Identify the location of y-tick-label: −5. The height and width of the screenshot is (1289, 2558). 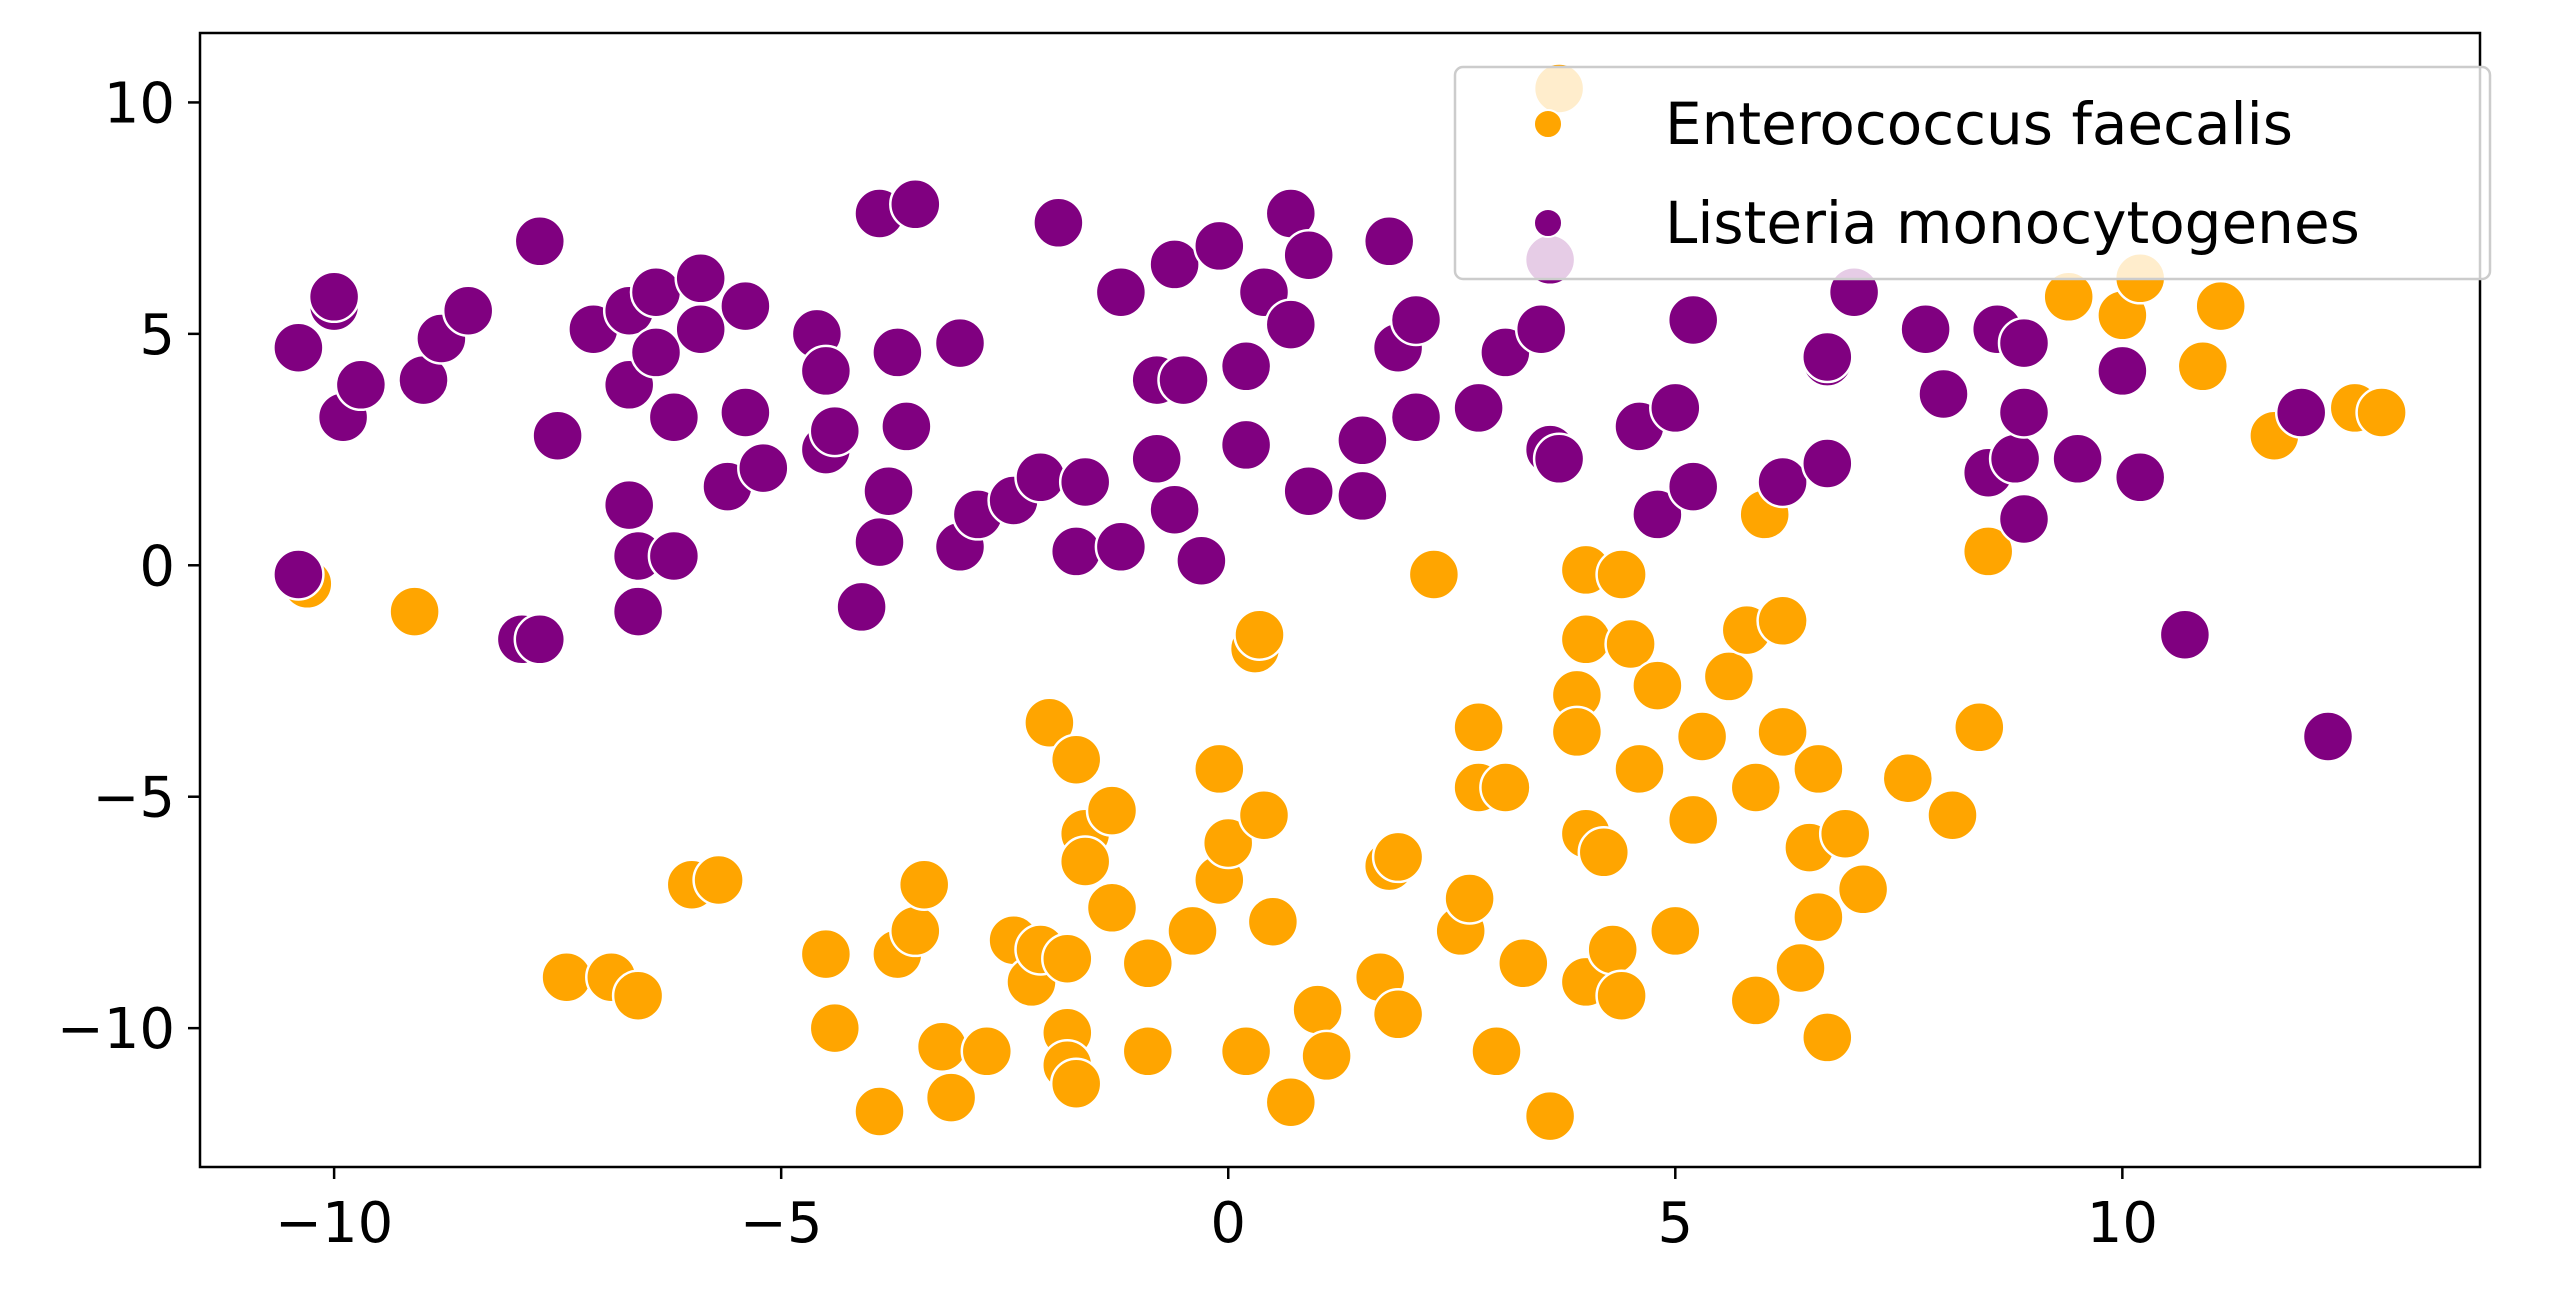
(133, 798).